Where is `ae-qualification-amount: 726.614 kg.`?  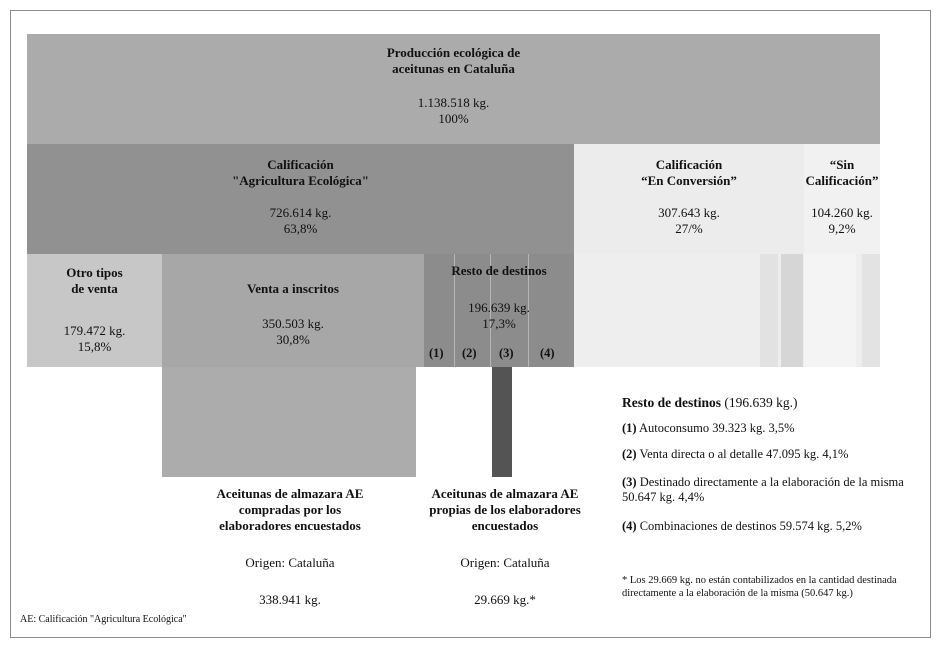 ae-qualification-amount: 726.614 kg. is located at coordinates (300, 212).